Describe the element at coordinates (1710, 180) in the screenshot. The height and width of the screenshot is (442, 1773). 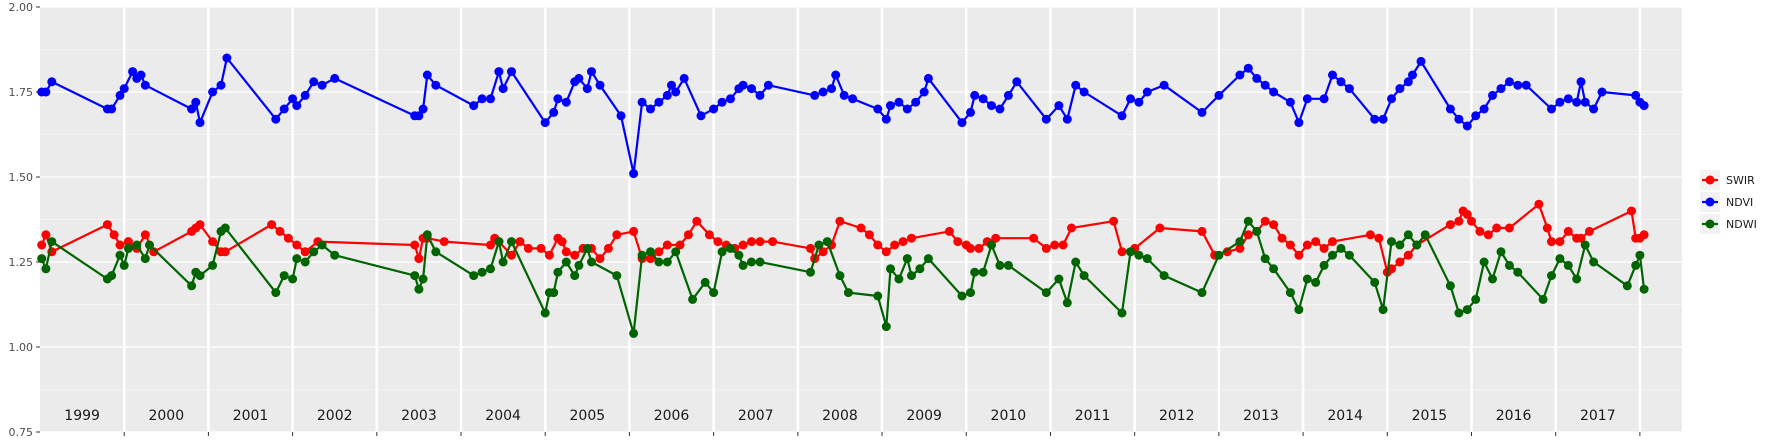
I see `legend-key-point` at that location.